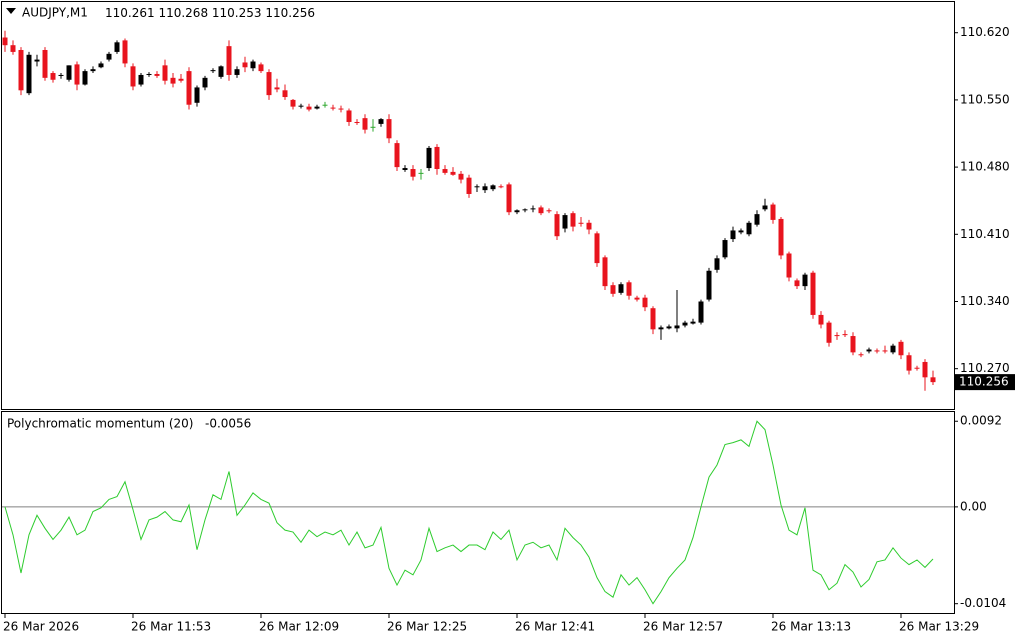 Image resolution: width=1024 pixels, height=640 pixels. What do you see at coordinates (100, 424) in the screenshot?
I see `indicator-title: Polychromatic momentum (20)` at bounding box center [100, 424].